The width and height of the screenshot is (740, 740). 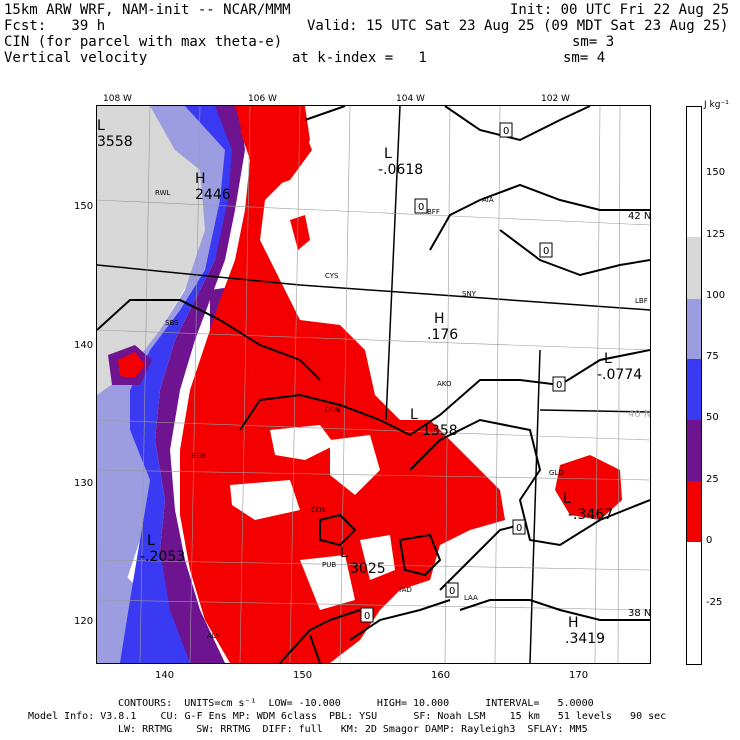 I want to click on extrema-value: -.0774, so click(x=619, y=375).